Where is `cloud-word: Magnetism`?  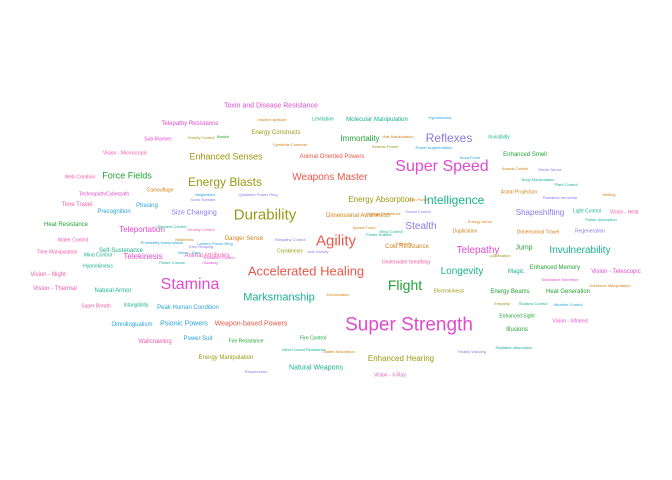 cloud-word: Magnetism is located at coordinates (205, 194).